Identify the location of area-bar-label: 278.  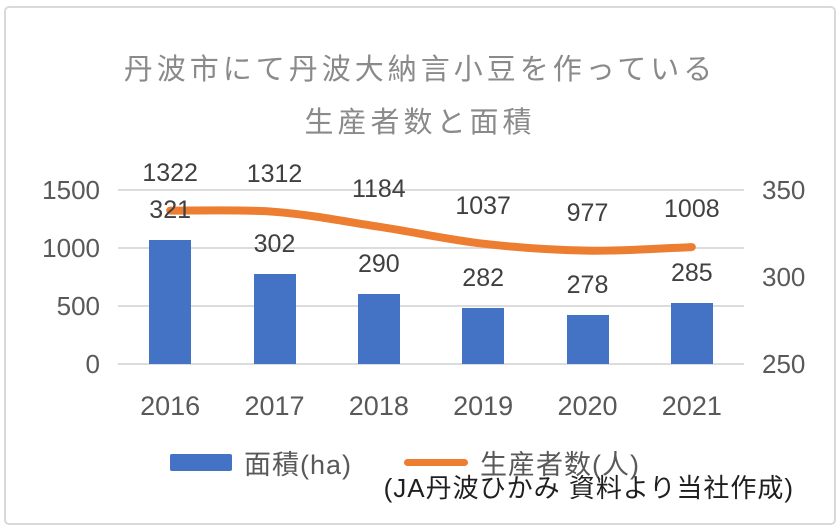
(587, 285).